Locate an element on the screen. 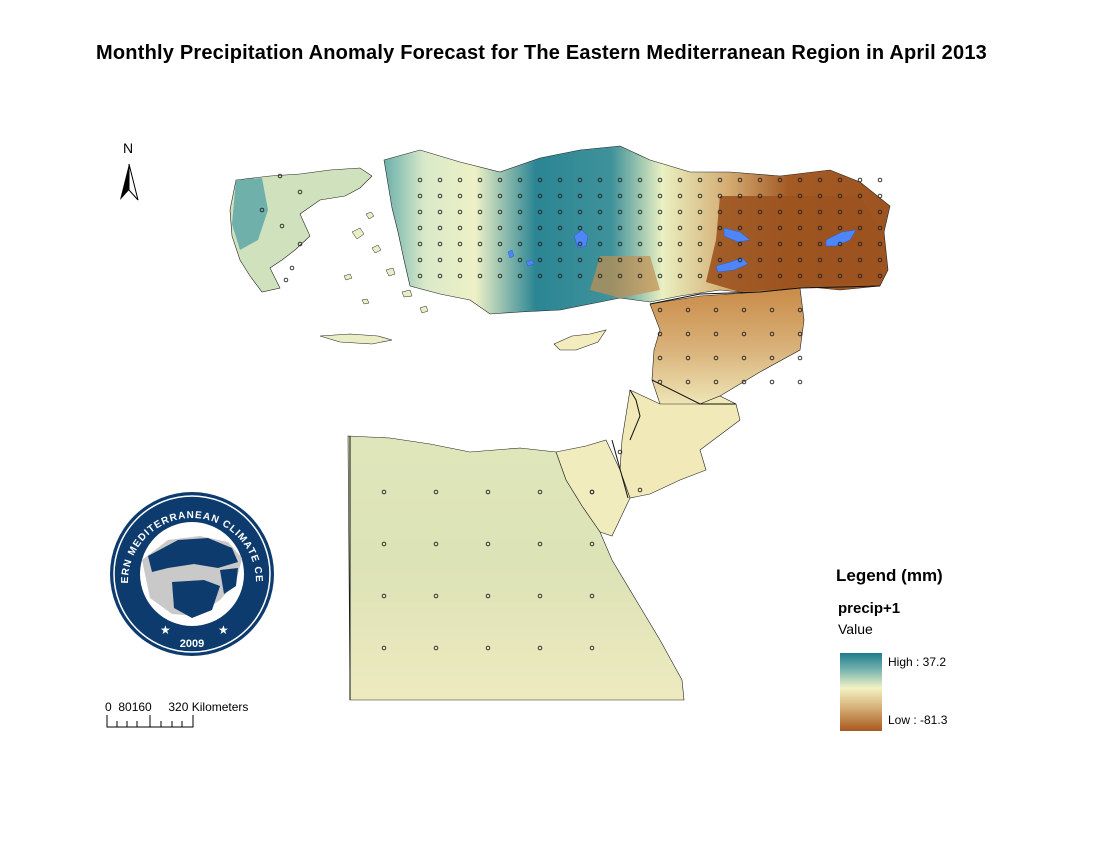 This screenshot has width=1100, height=850. scale-ticks is located at coordinates (150, 721).